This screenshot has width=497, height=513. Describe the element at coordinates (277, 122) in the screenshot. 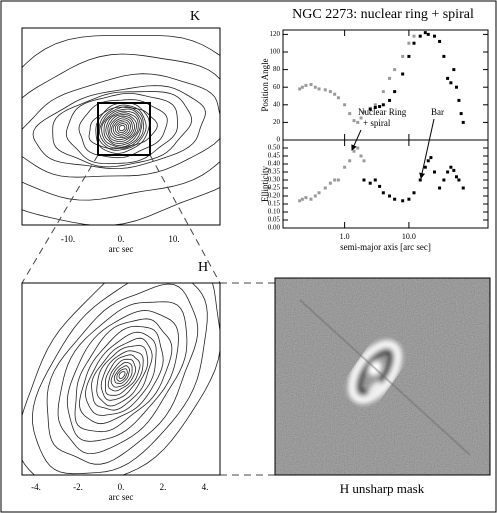

I see `y-tick-label: 20` at that location.